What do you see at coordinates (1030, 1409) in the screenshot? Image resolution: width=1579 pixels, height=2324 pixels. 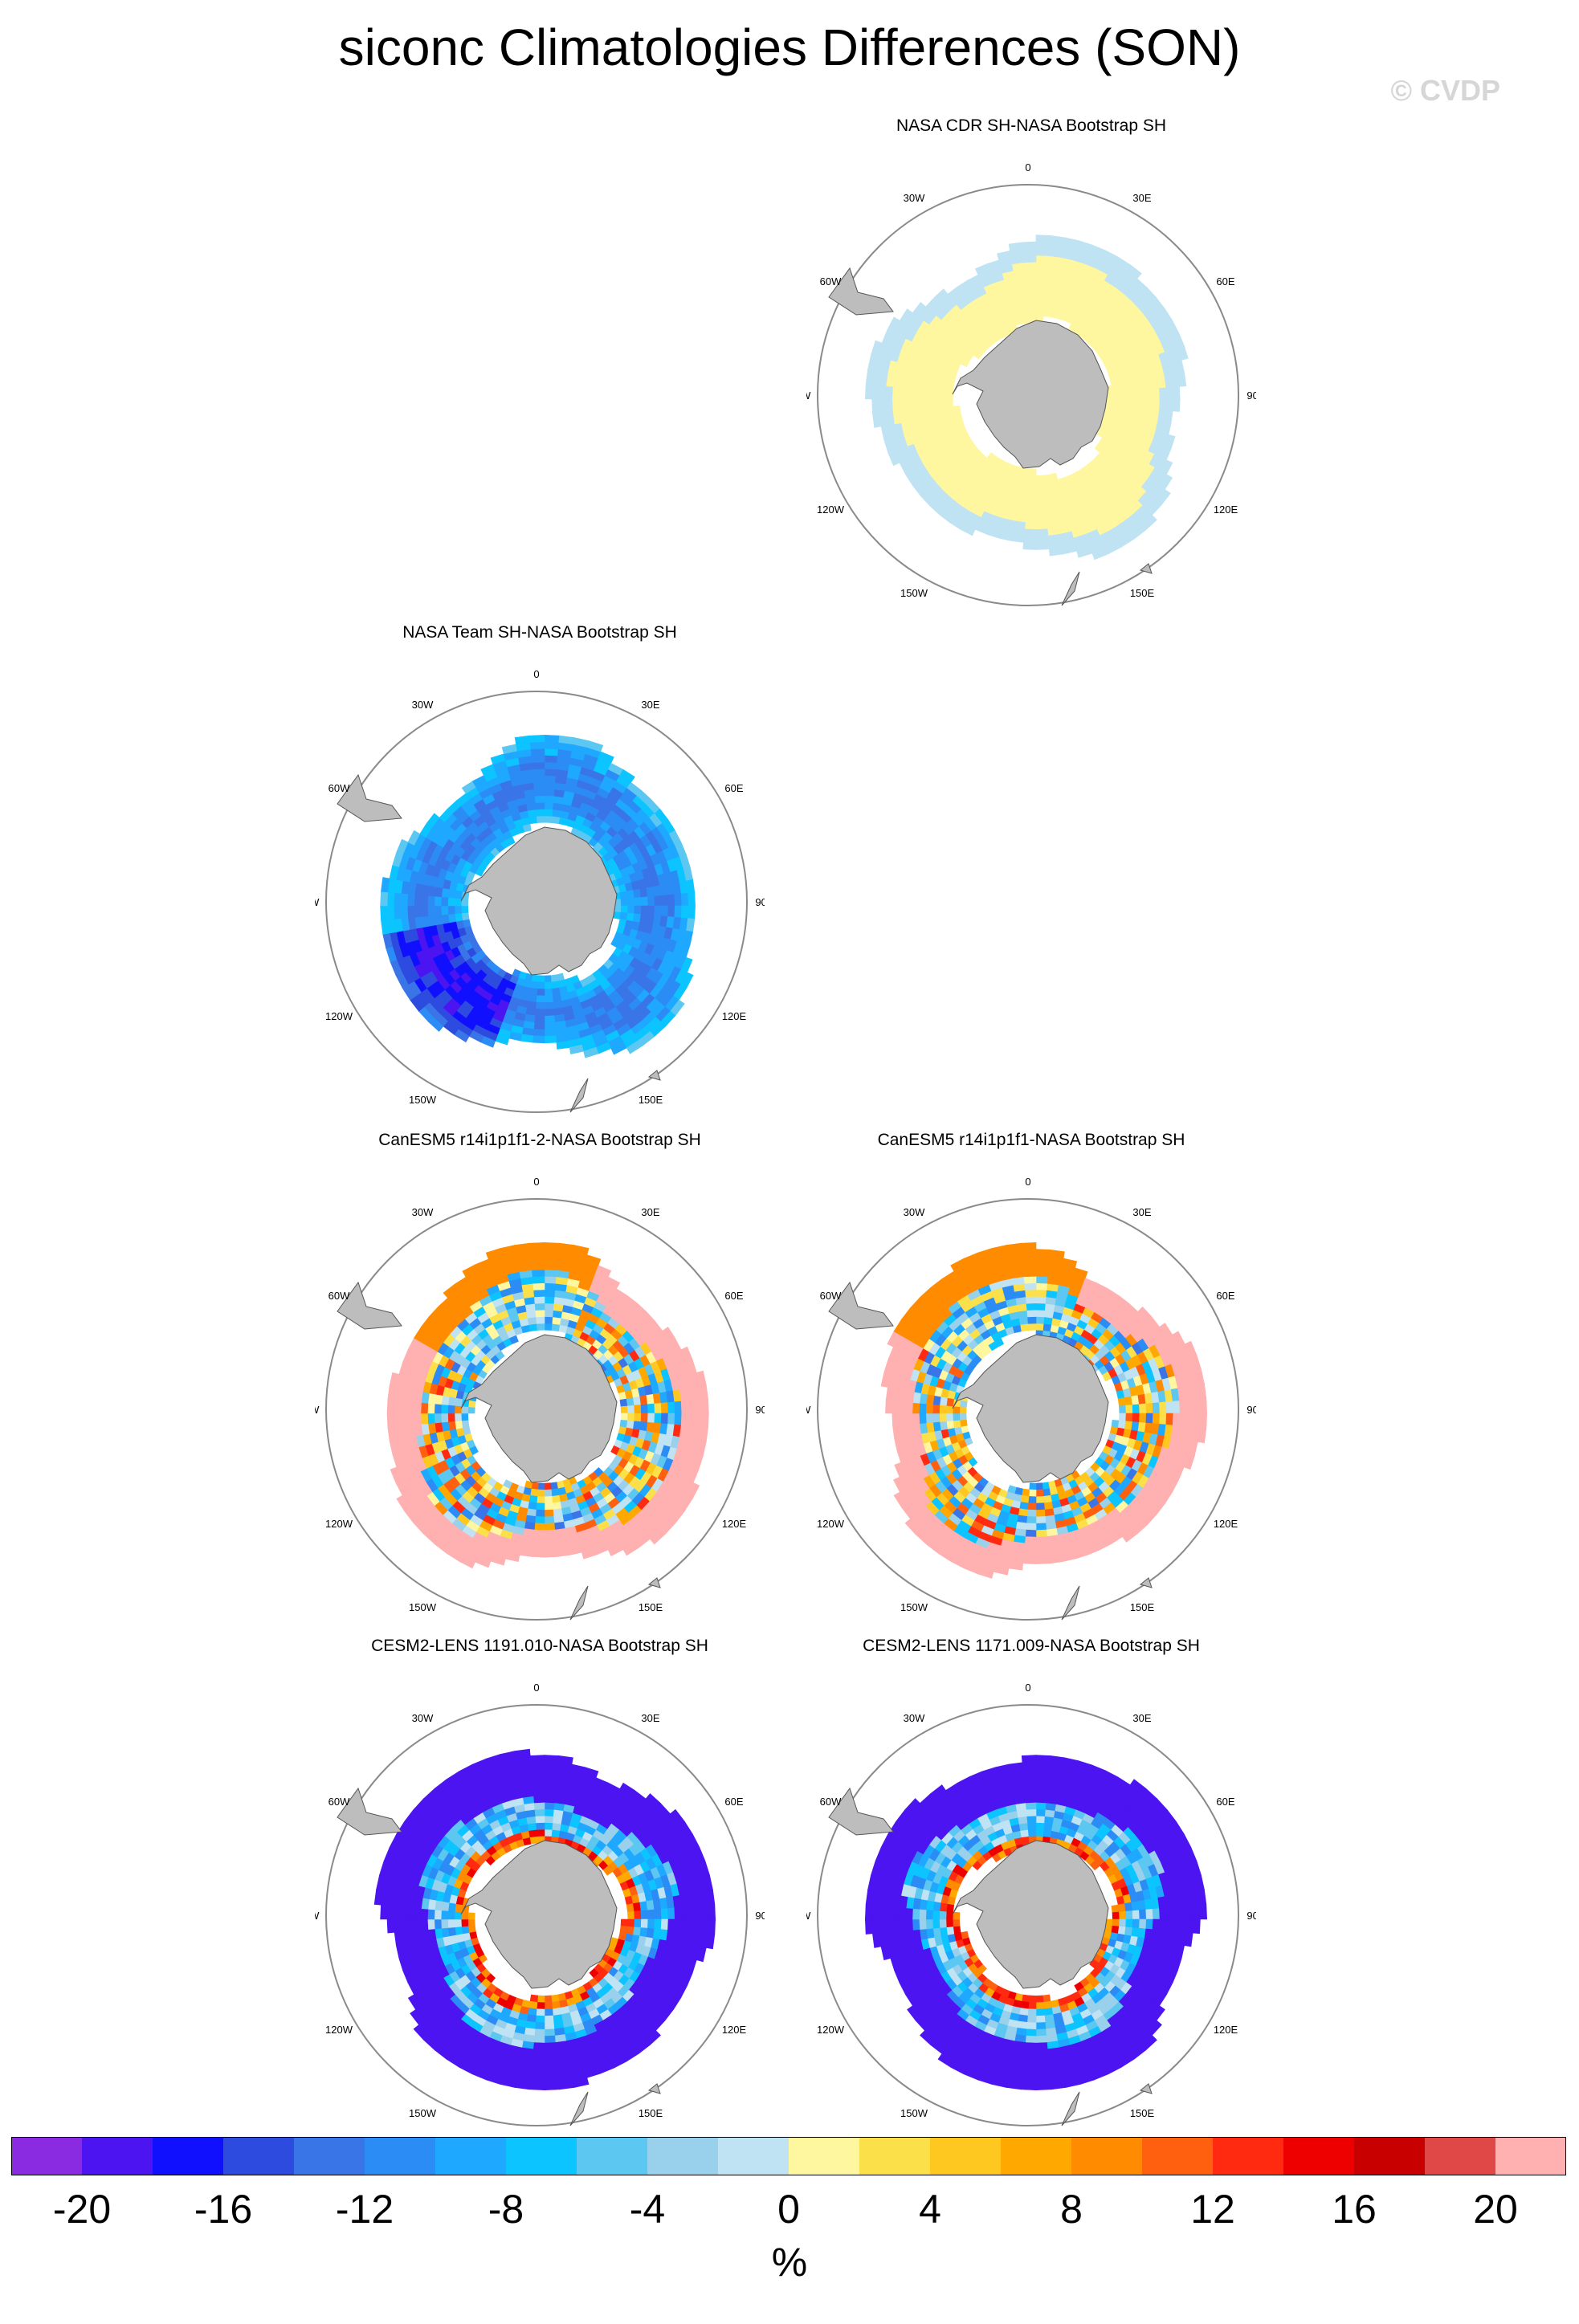 I see `antarctica-landmass` at bounding box center [1030, 1409].